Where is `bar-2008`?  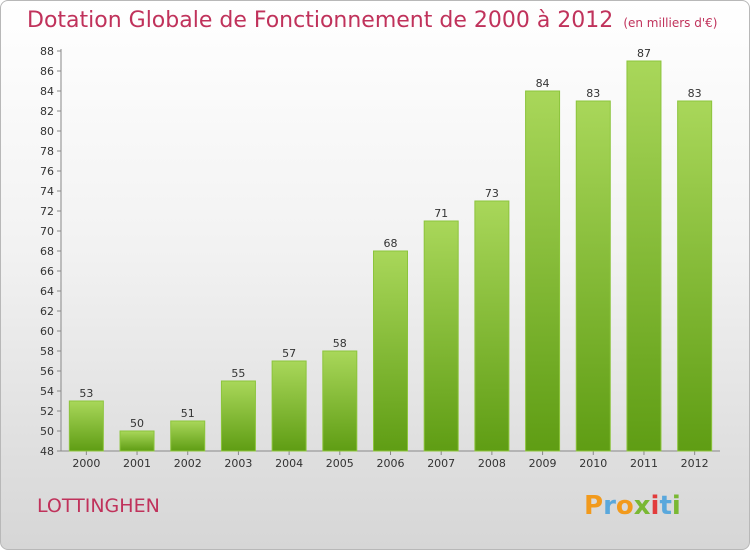
bar-2008 is located at coordinates (492, 326).